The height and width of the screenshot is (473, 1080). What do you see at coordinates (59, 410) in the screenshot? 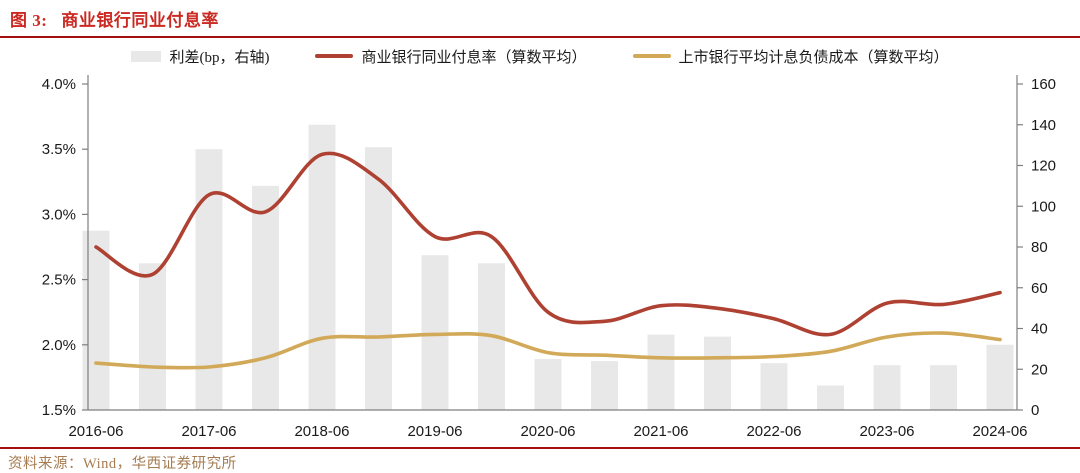
I see `left-tick-label: 1.5%` at bounding box center [59, 410].